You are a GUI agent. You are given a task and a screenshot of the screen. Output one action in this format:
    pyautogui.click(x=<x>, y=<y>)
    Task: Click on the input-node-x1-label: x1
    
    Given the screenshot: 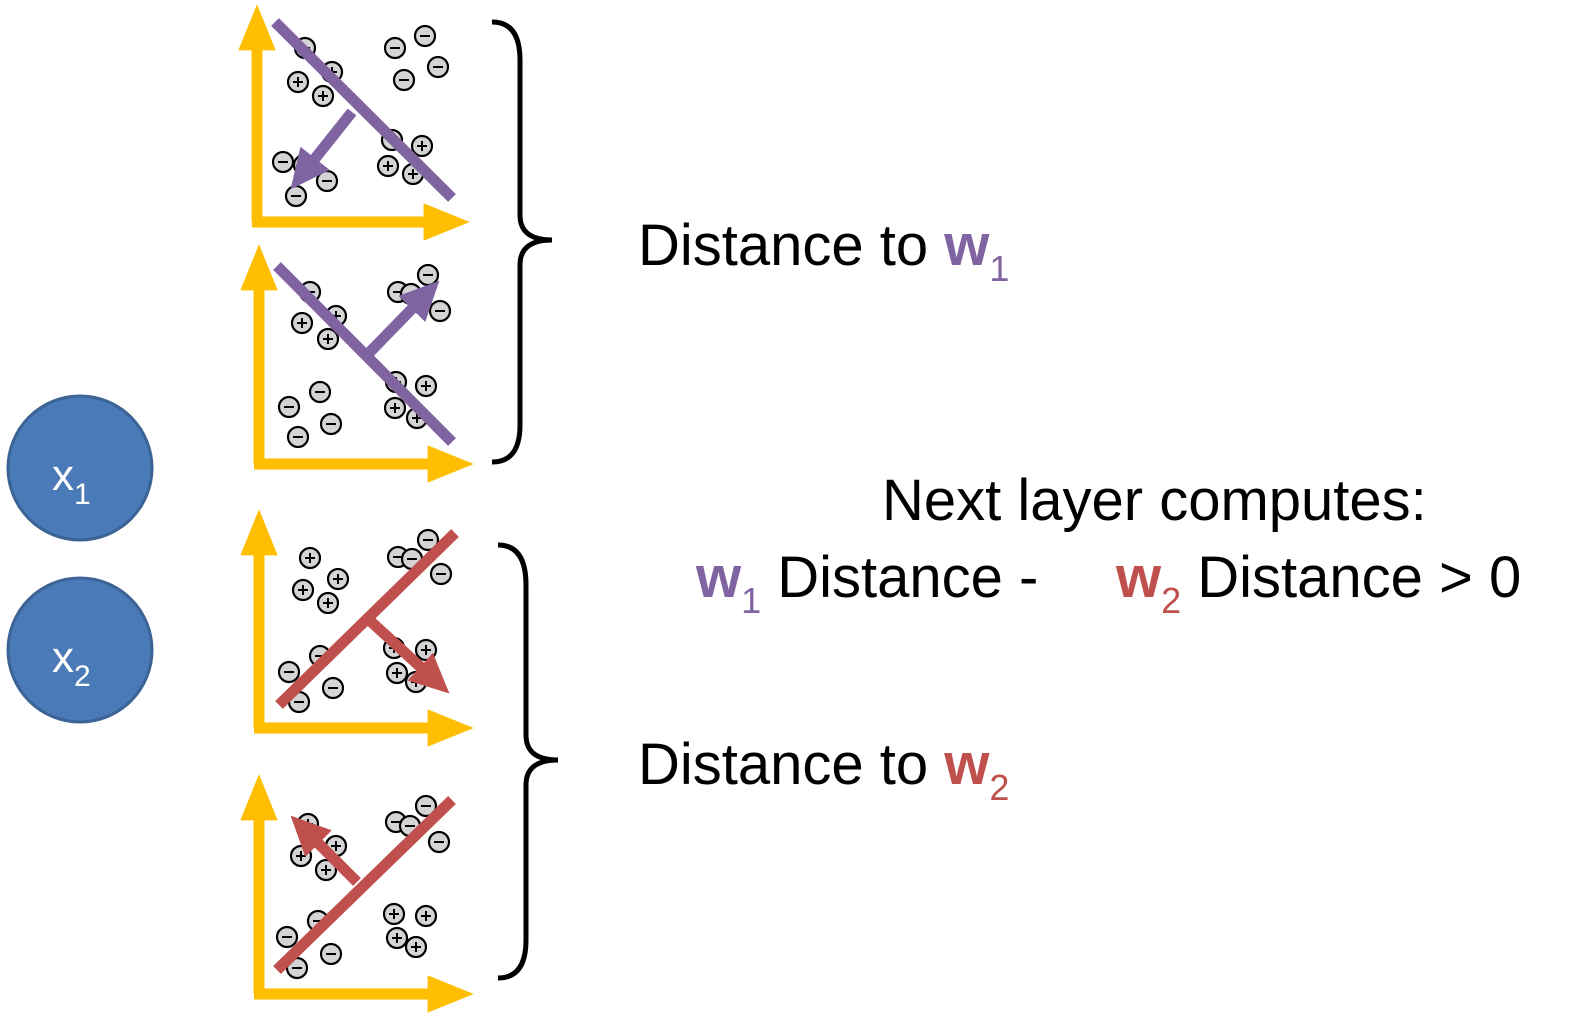 What is the action you would take?
    pyautogui.click(x=71, y=481)
    